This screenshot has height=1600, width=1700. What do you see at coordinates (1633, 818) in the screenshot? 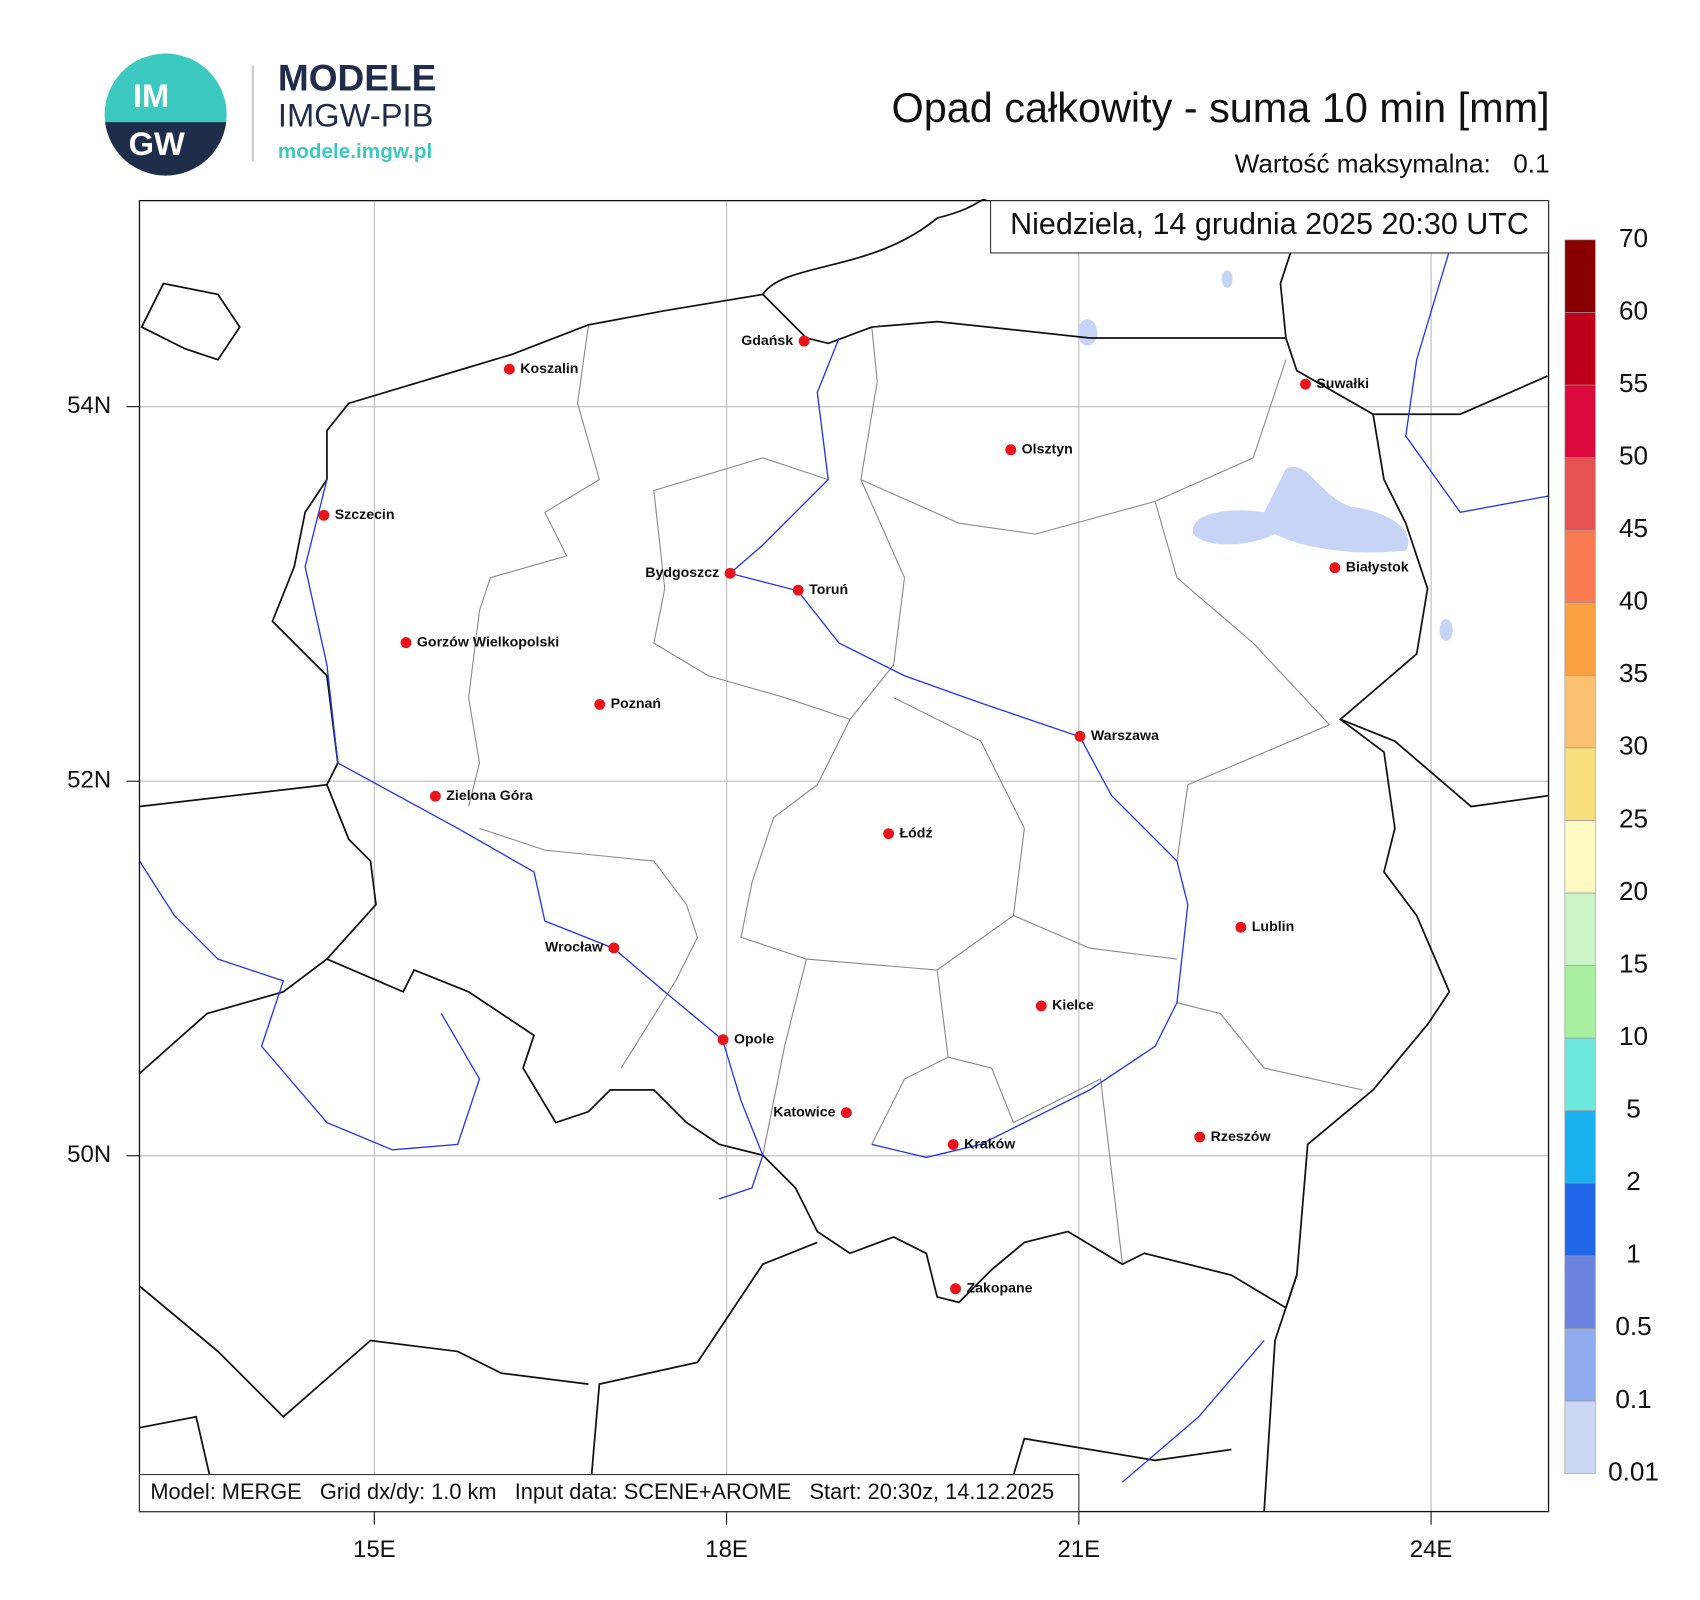
I see `colorbar-label: 25` at bounding box center [1633, 818].